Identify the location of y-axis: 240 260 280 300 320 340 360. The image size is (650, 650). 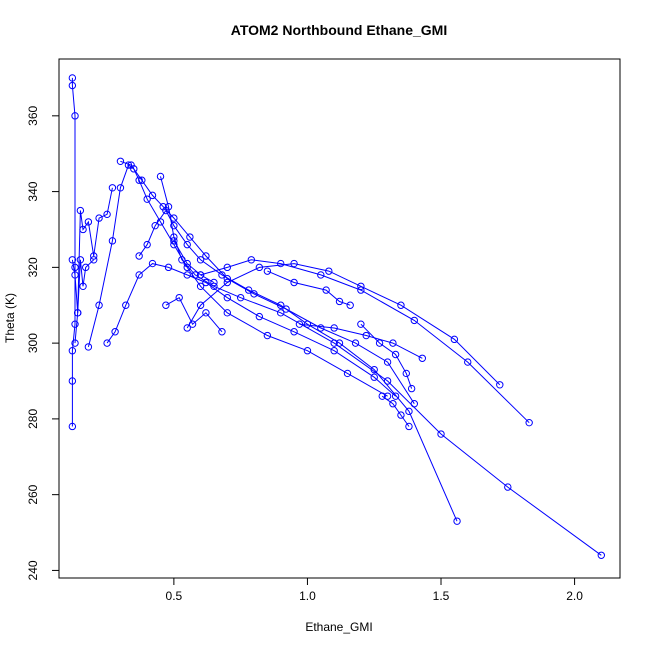
(42, 342).